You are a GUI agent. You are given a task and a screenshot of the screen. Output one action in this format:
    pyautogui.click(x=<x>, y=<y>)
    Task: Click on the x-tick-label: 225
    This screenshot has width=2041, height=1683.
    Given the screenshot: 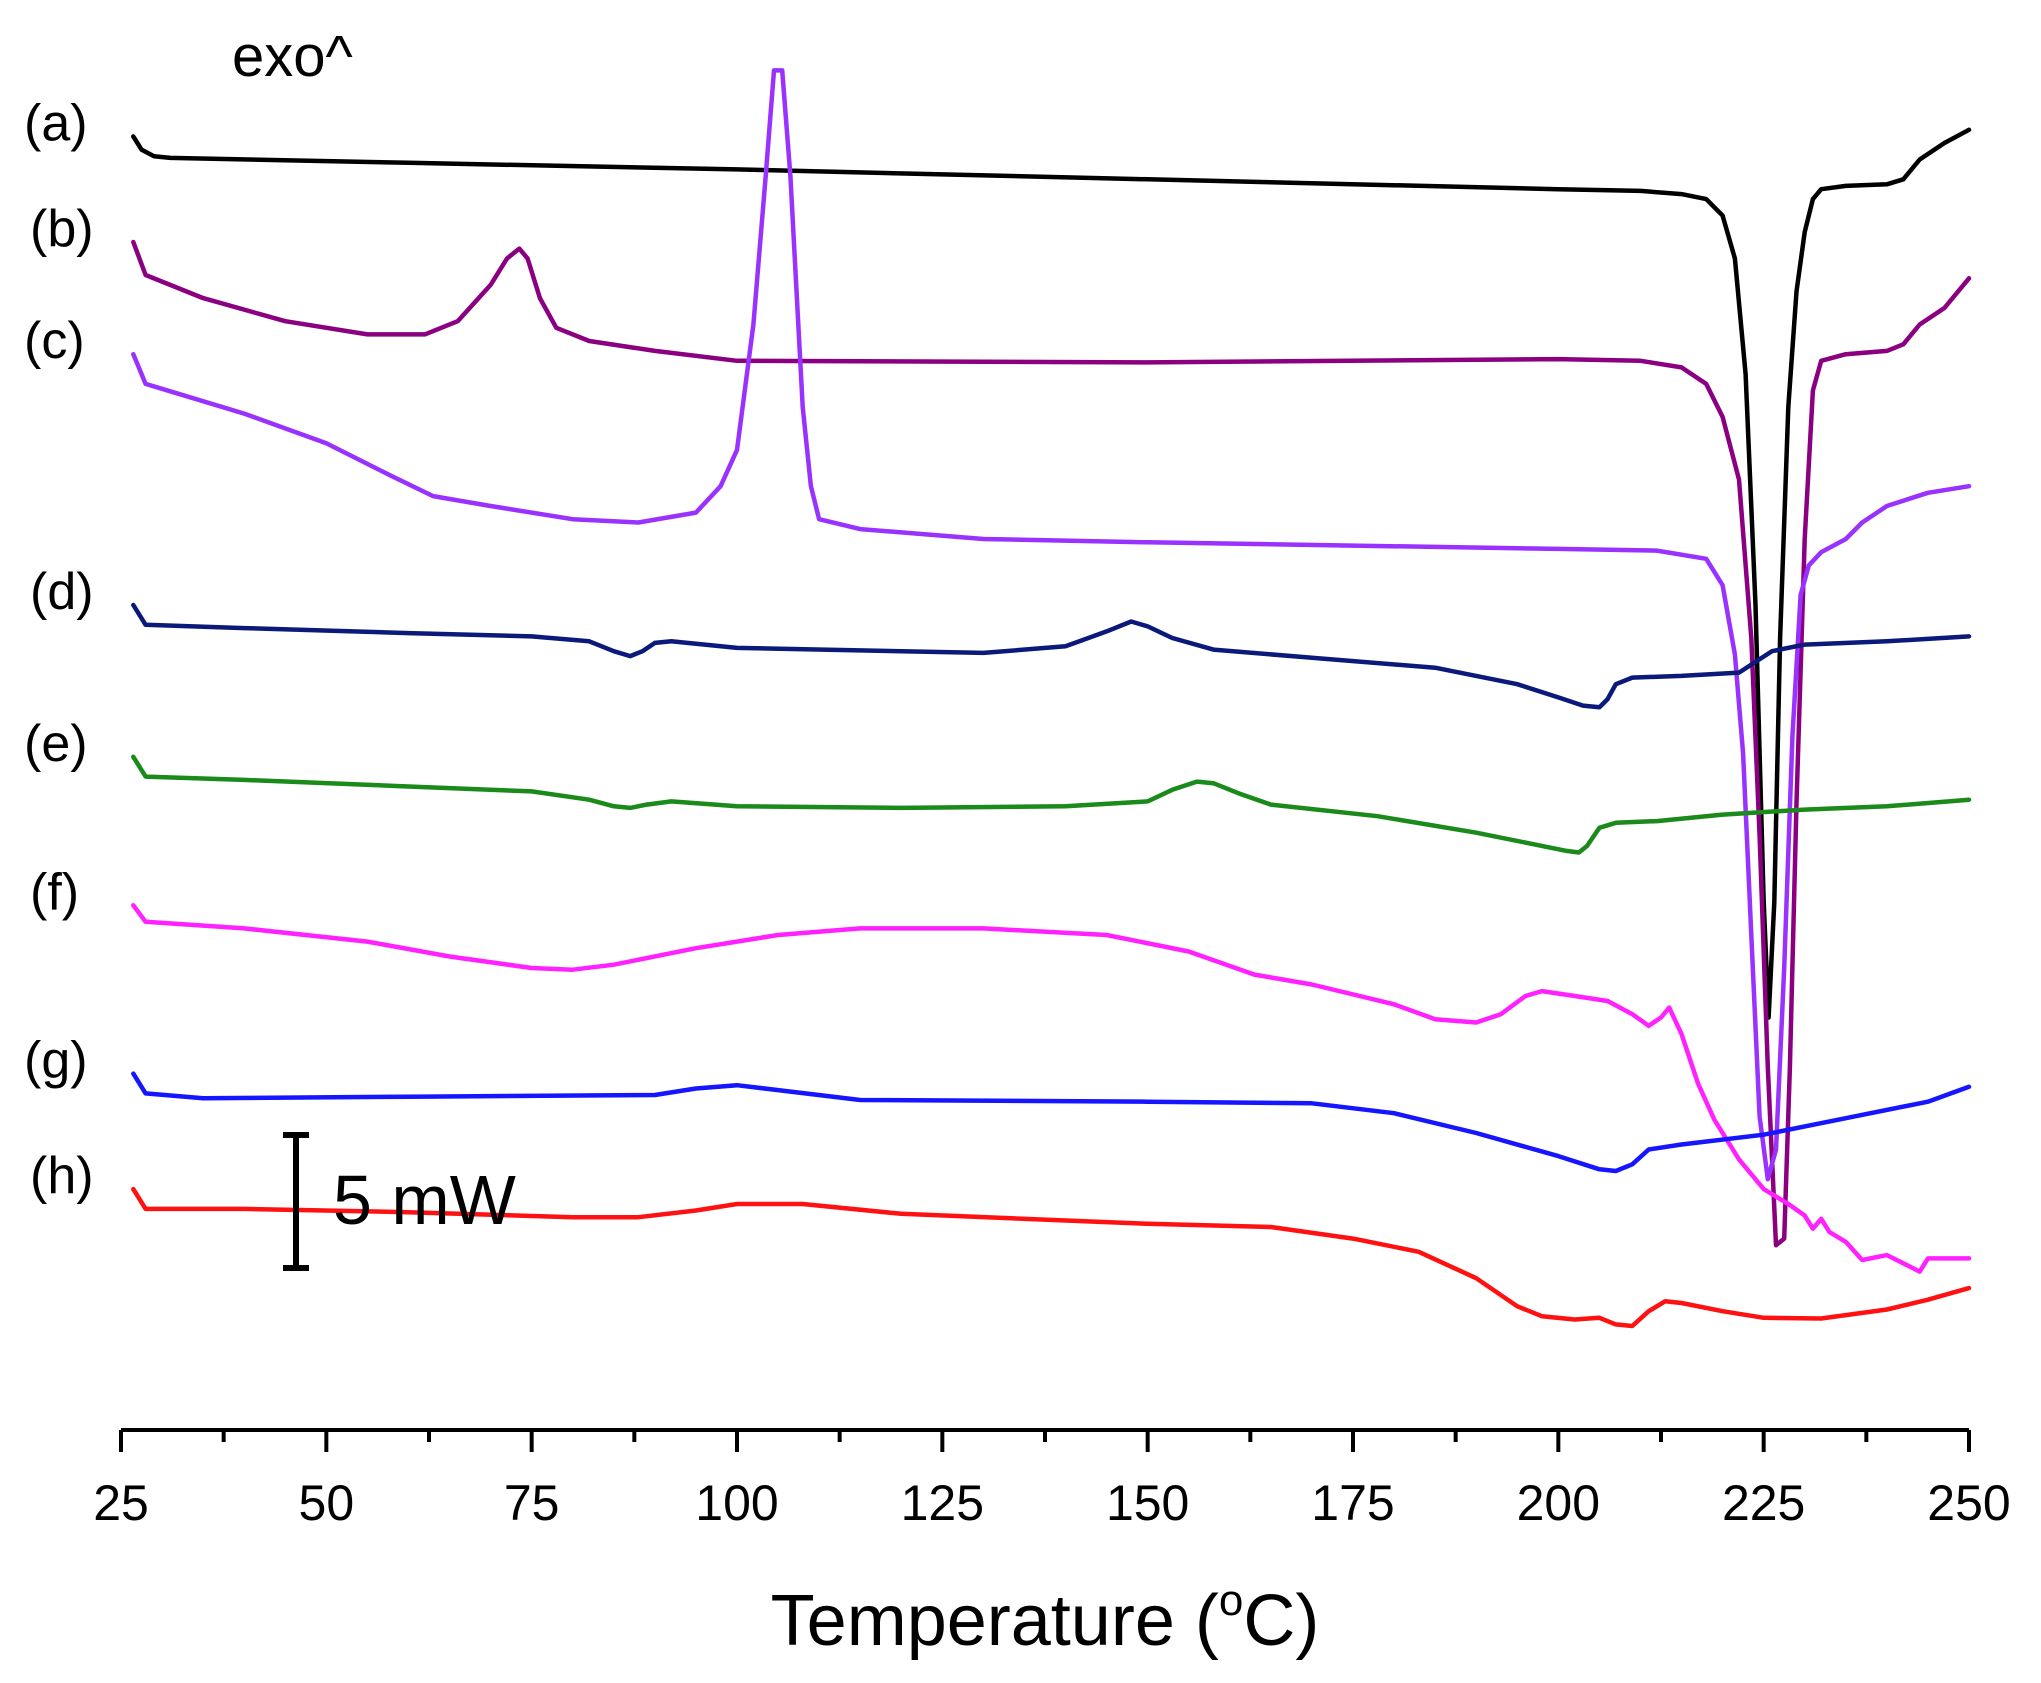 What is the action you would take?
    pyautogui.click(x=1763, y=1503)
    